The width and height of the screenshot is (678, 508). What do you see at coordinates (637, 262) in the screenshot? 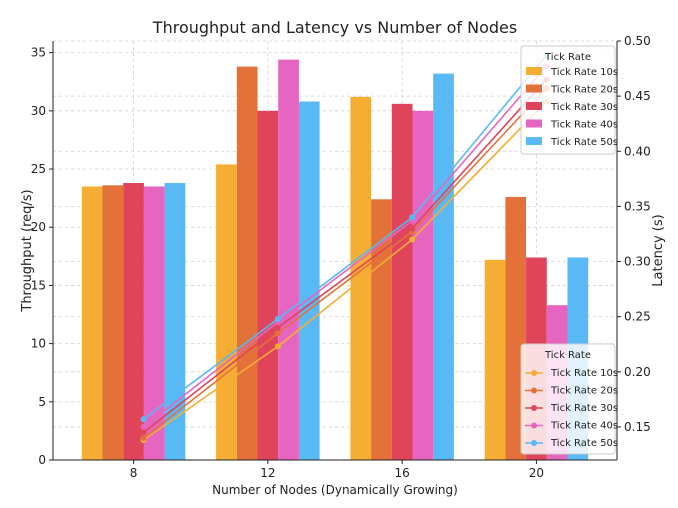
I see `right-tick-label: 0.30` at bounding box center [637, 262].